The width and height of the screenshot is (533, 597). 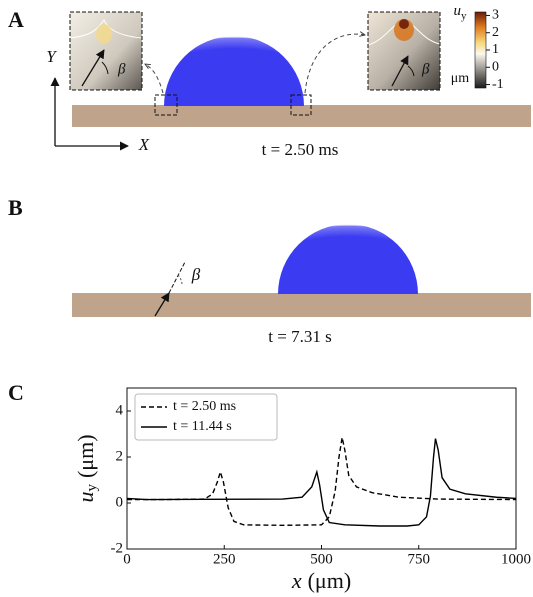 What do you see at coordinates (179, 279) in the screenshot?
I see `angle-arc` at bounding box center [179, 279].